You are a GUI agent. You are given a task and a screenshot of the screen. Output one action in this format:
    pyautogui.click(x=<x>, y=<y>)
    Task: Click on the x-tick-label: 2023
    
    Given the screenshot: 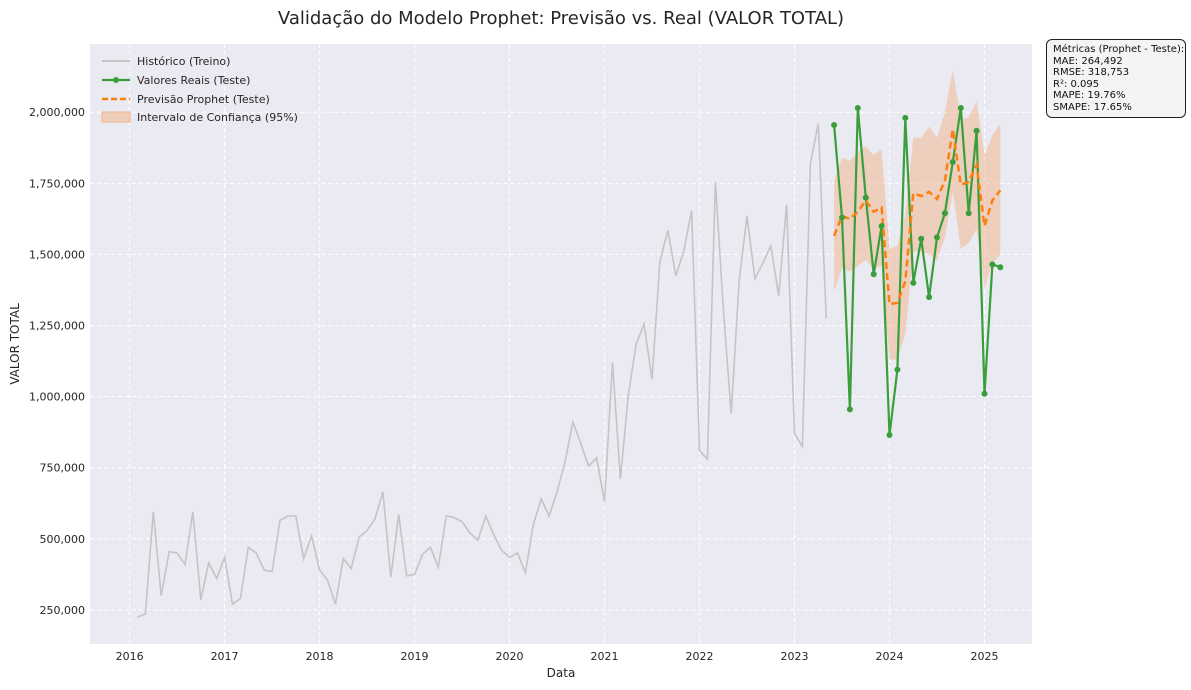 What is the action you would take?
    pyautogui.click(x=795, y=656)
    